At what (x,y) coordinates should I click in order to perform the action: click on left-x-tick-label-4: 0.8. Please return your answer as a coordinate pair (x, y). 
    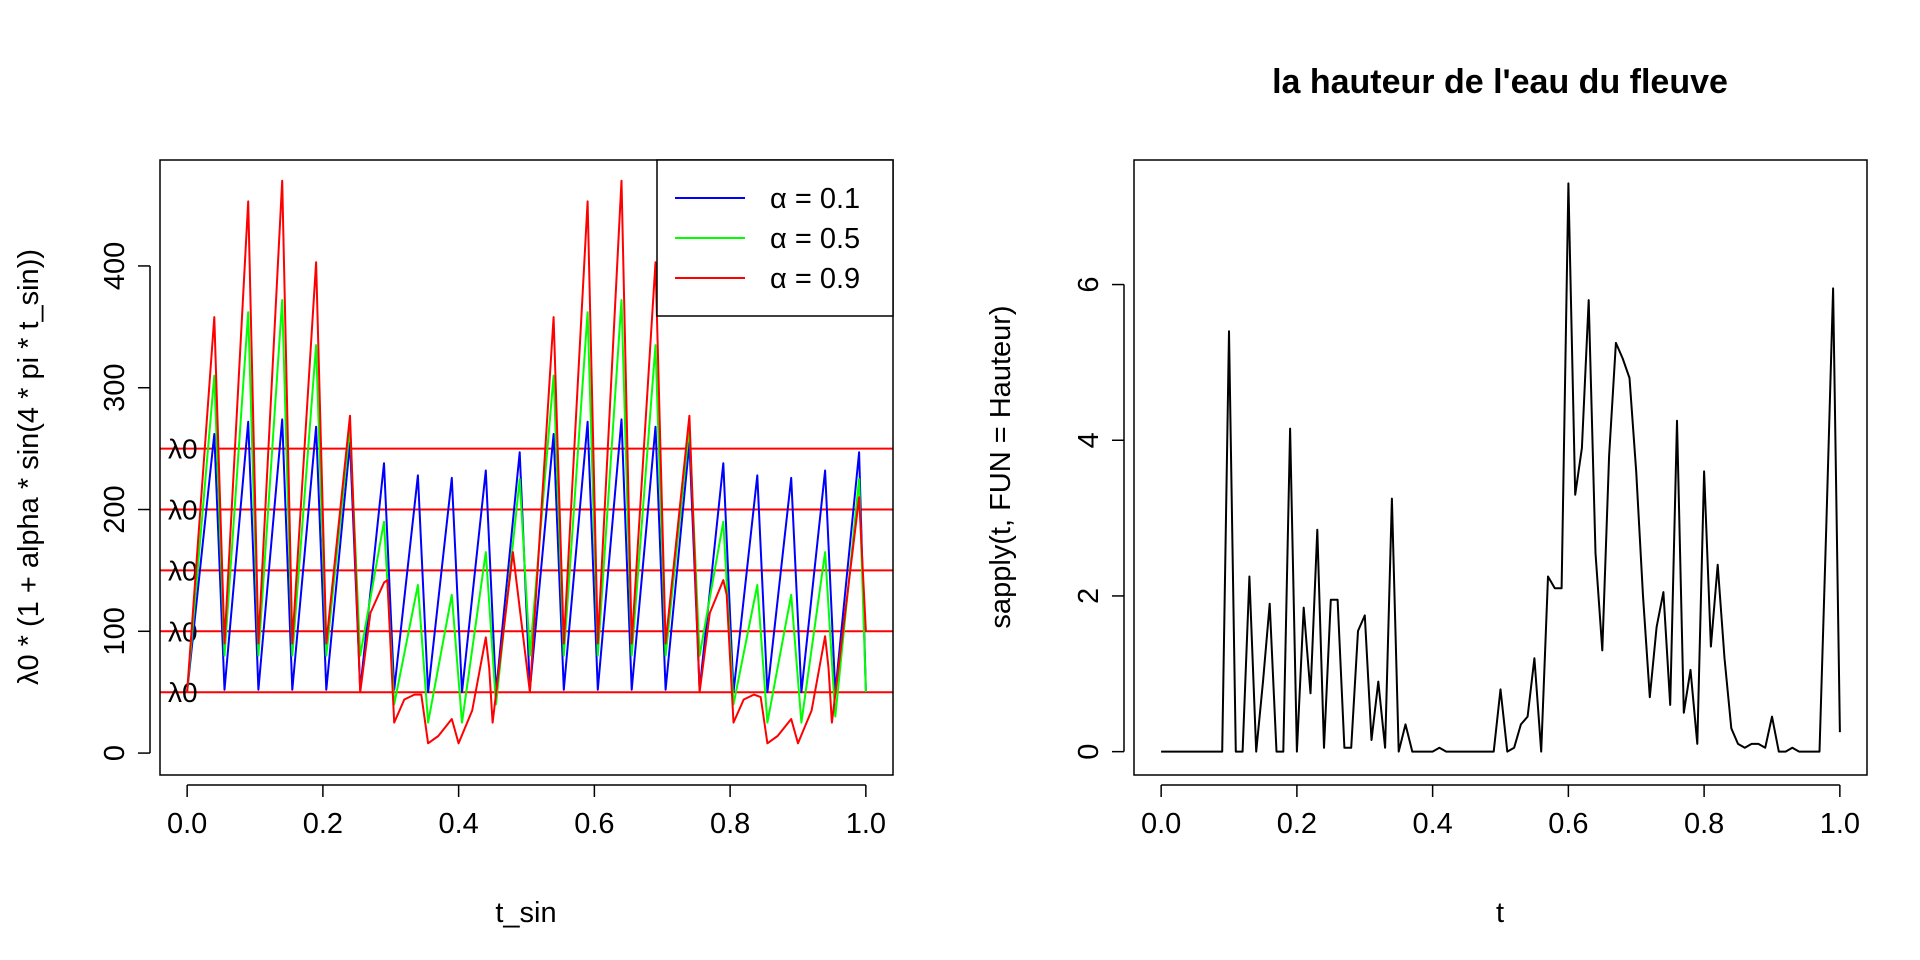
    Looking at the image, I should click on (730, 824).